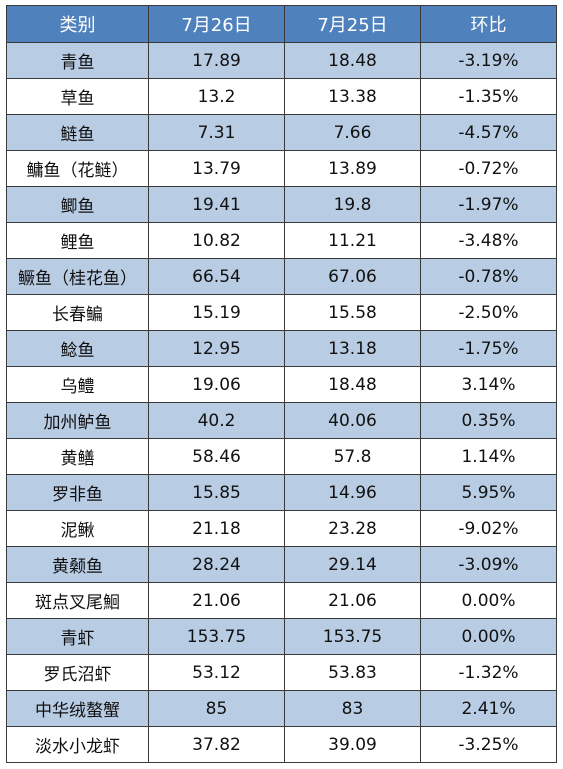  Describe the element at coordinates (77, 276) in the screenshot. I see `category-cell: 鳜鱼（桂花鱼）` at that location.